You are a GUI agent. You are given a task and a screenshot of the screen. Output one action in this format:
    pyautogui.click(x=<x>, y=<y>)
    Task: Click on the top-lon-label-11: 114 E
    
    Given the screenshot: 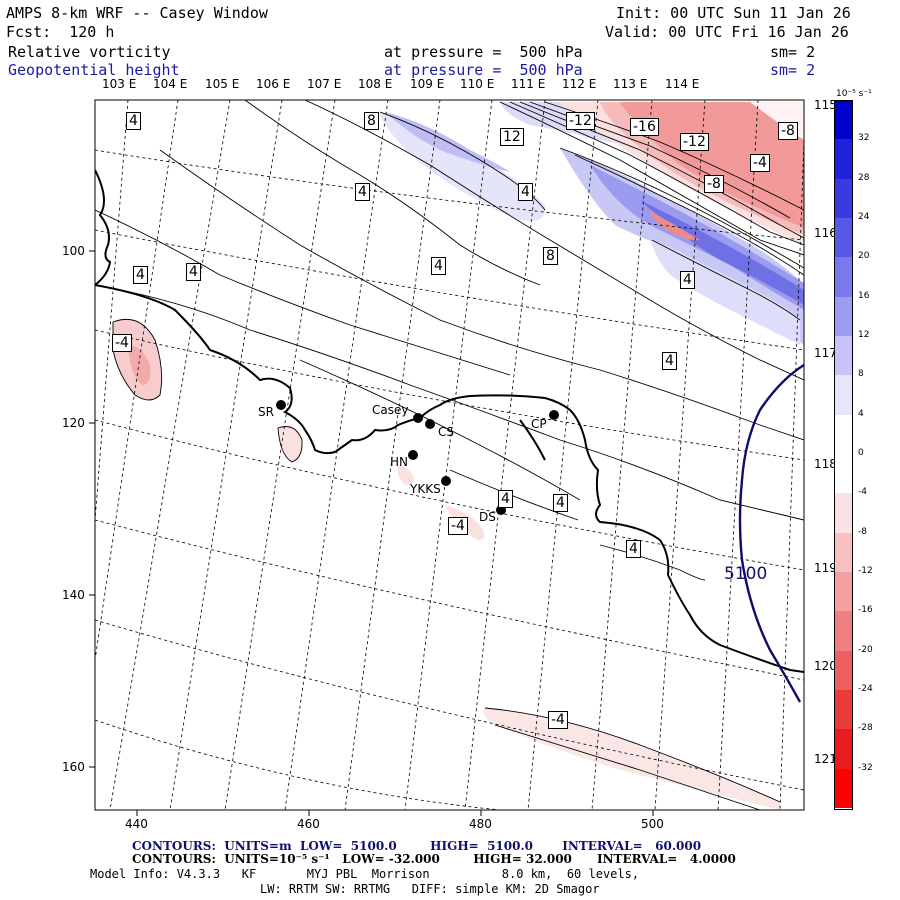 What is the action you would take?
    pyautogui.click(x=682, y=84)
    